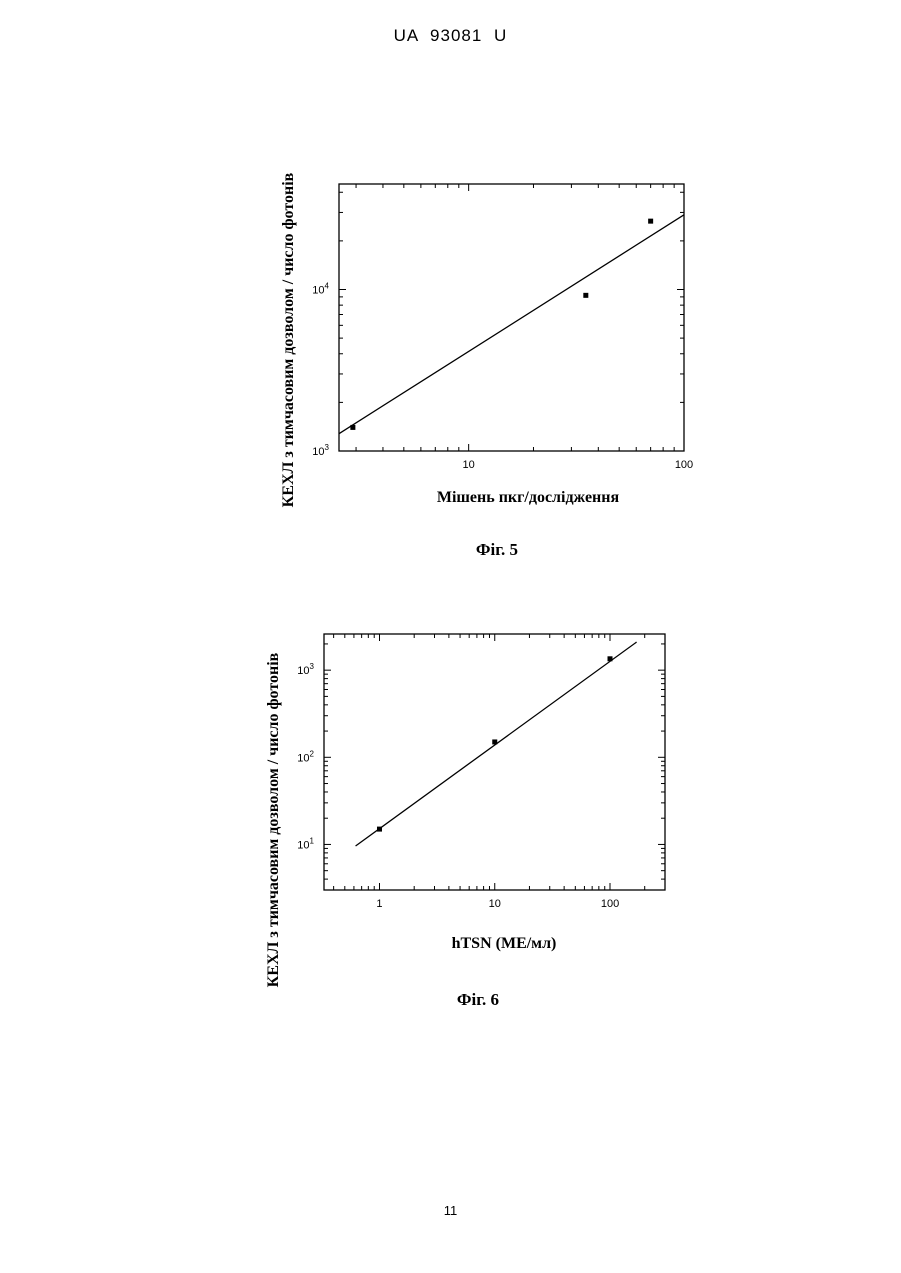 The width and height of the screenshot is (901, 1273). Describe the element at coordinates (495, 904) in the screenshot. I see `x-tick-label: 10` at that location.